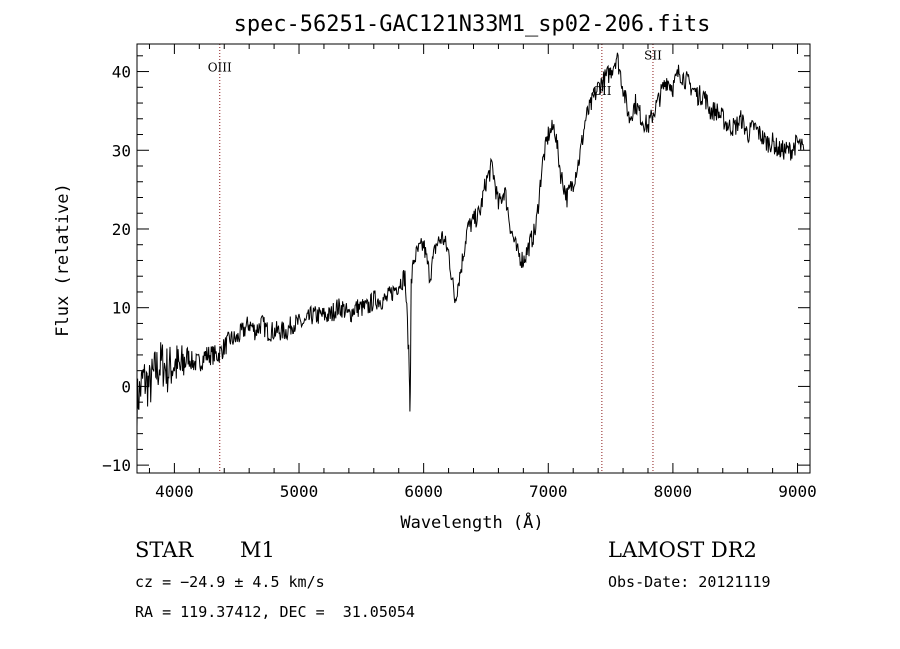  Describe the element at coordinates (548, 491) in the screenshot. I see `x-tick-label: 7000` at that location.